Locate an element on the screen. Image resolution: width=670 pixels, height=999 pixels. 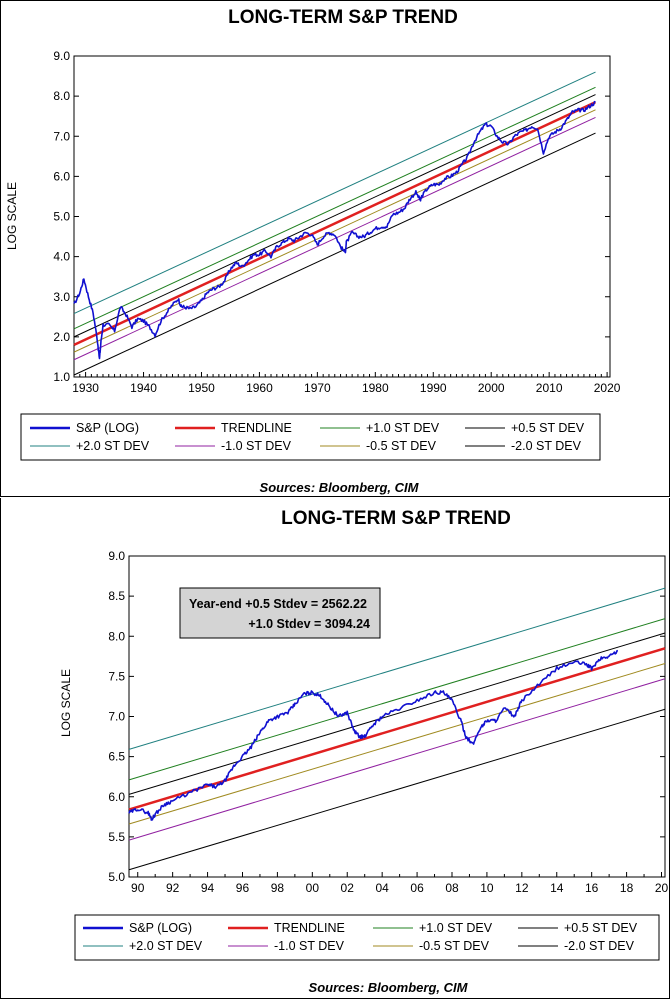
x-tick-label: 90 is located at coordinates (138, 888).